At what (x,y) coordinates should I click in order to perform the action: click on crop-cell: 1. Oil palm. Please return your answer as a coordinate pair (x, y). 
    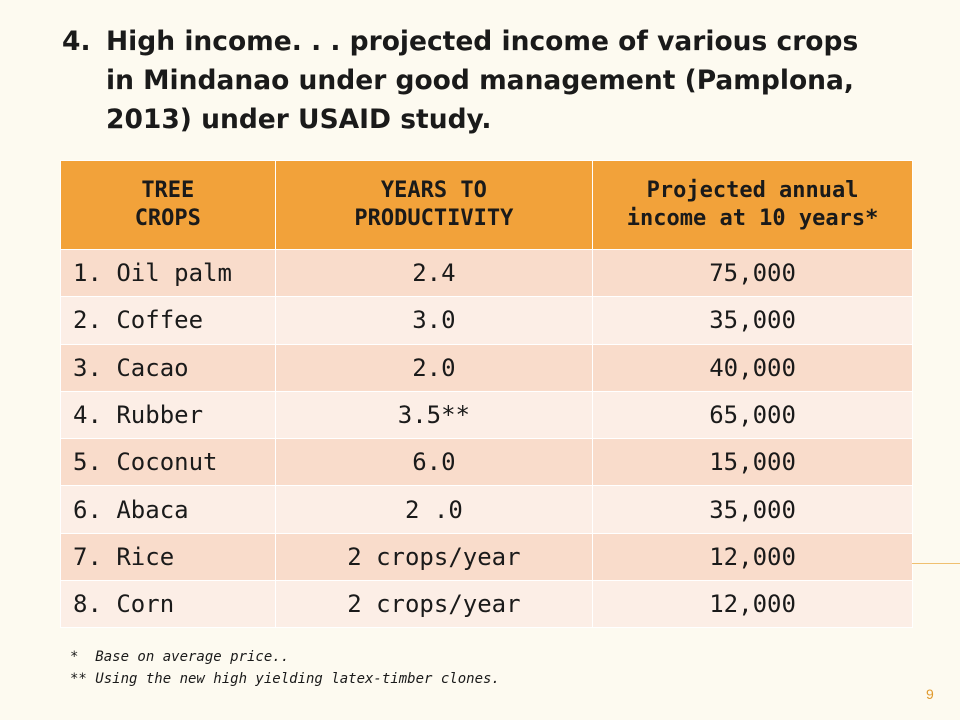
    Looking at the image, I should click on (168, 273).